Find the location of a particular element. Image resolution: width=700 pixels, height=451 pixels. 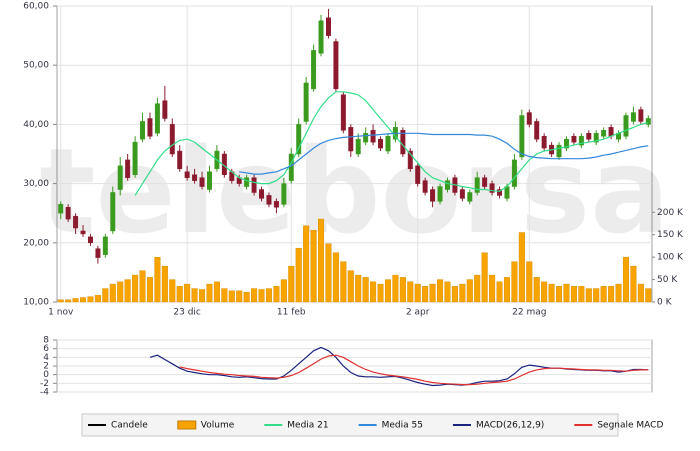

y-tick-label: 50,00 is located at coordinates (36, 66).